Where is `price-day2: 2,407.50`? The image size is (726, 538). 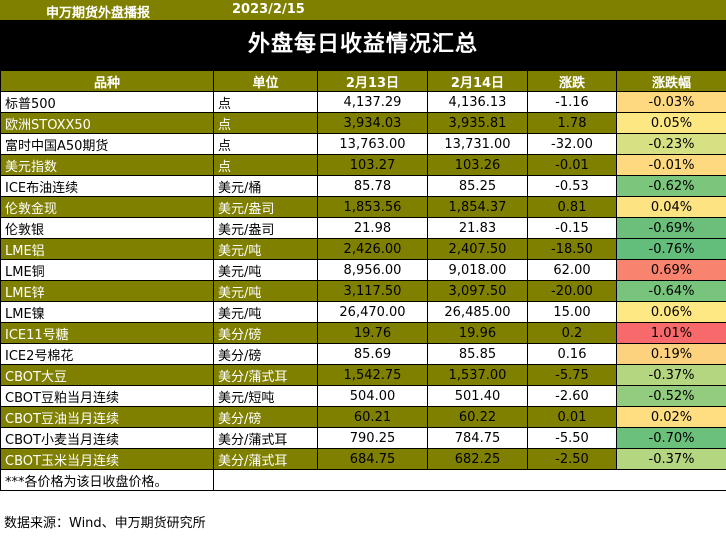
price-day2: 2,407.50 is located at coordinates (477, 249).